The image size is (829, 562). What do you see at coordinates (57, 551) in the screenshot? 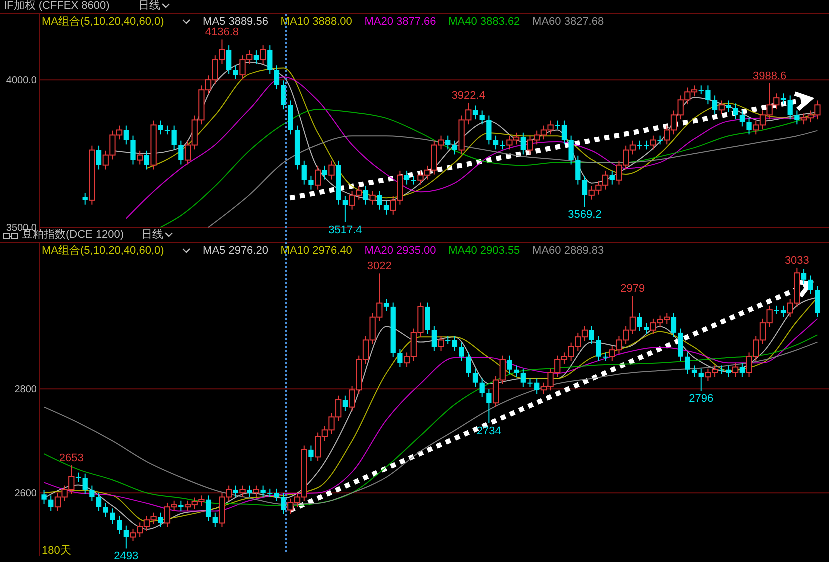
I see `annotation: 180天` at bounding box center [57, 551].